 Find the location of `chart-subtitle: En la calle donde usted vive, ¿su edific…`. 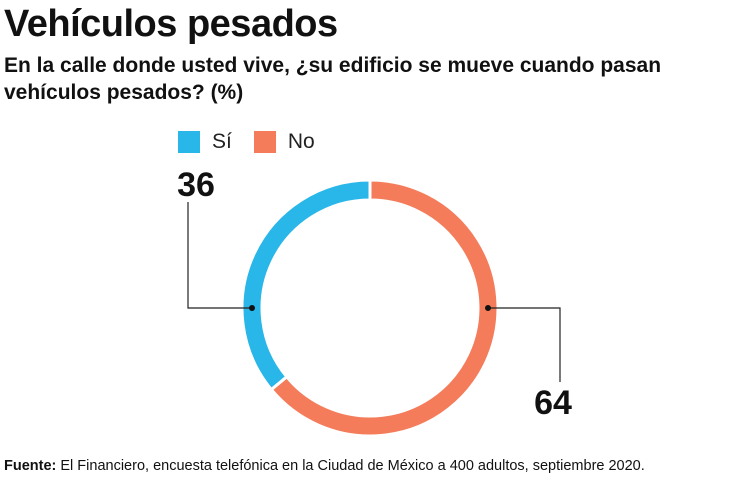

chart-subtitle: En la calle donde usted vive, ¿su edific… is located at coordinates (333, 79).